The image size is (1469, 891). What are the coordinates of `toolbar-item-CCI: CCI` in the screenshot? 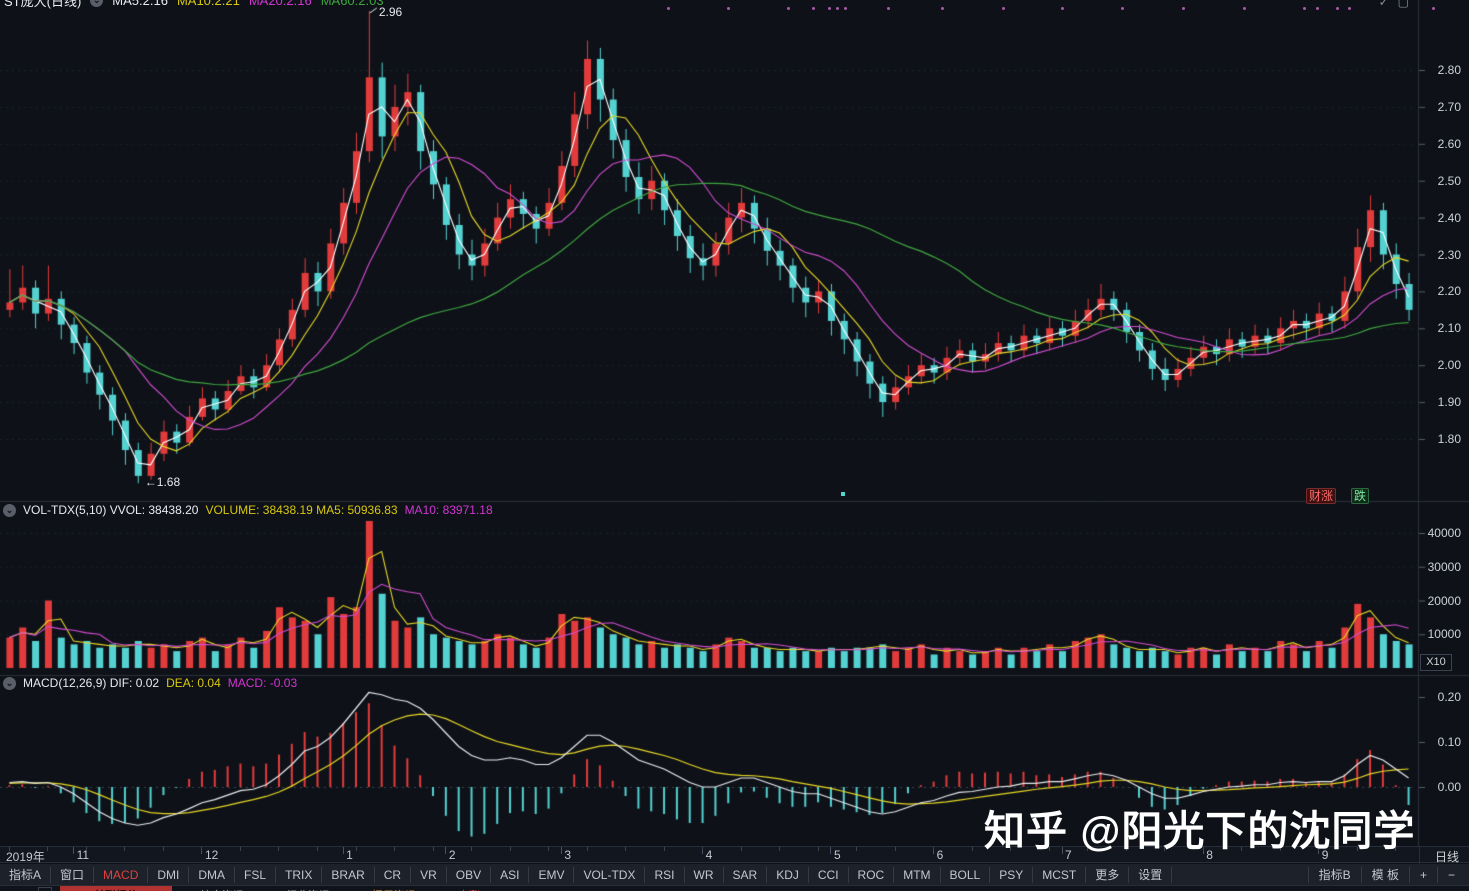 It's located at (829, 874).